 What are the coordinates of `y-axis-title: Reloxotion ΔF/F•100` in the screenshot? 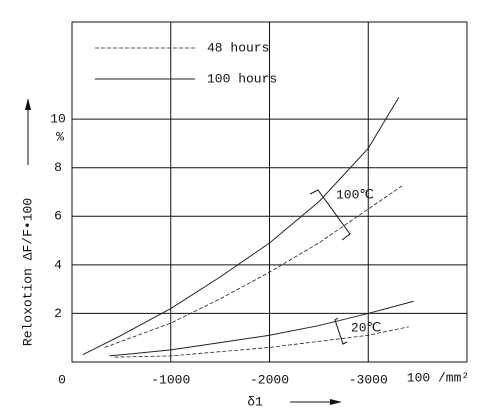 It's located at (27, 272).